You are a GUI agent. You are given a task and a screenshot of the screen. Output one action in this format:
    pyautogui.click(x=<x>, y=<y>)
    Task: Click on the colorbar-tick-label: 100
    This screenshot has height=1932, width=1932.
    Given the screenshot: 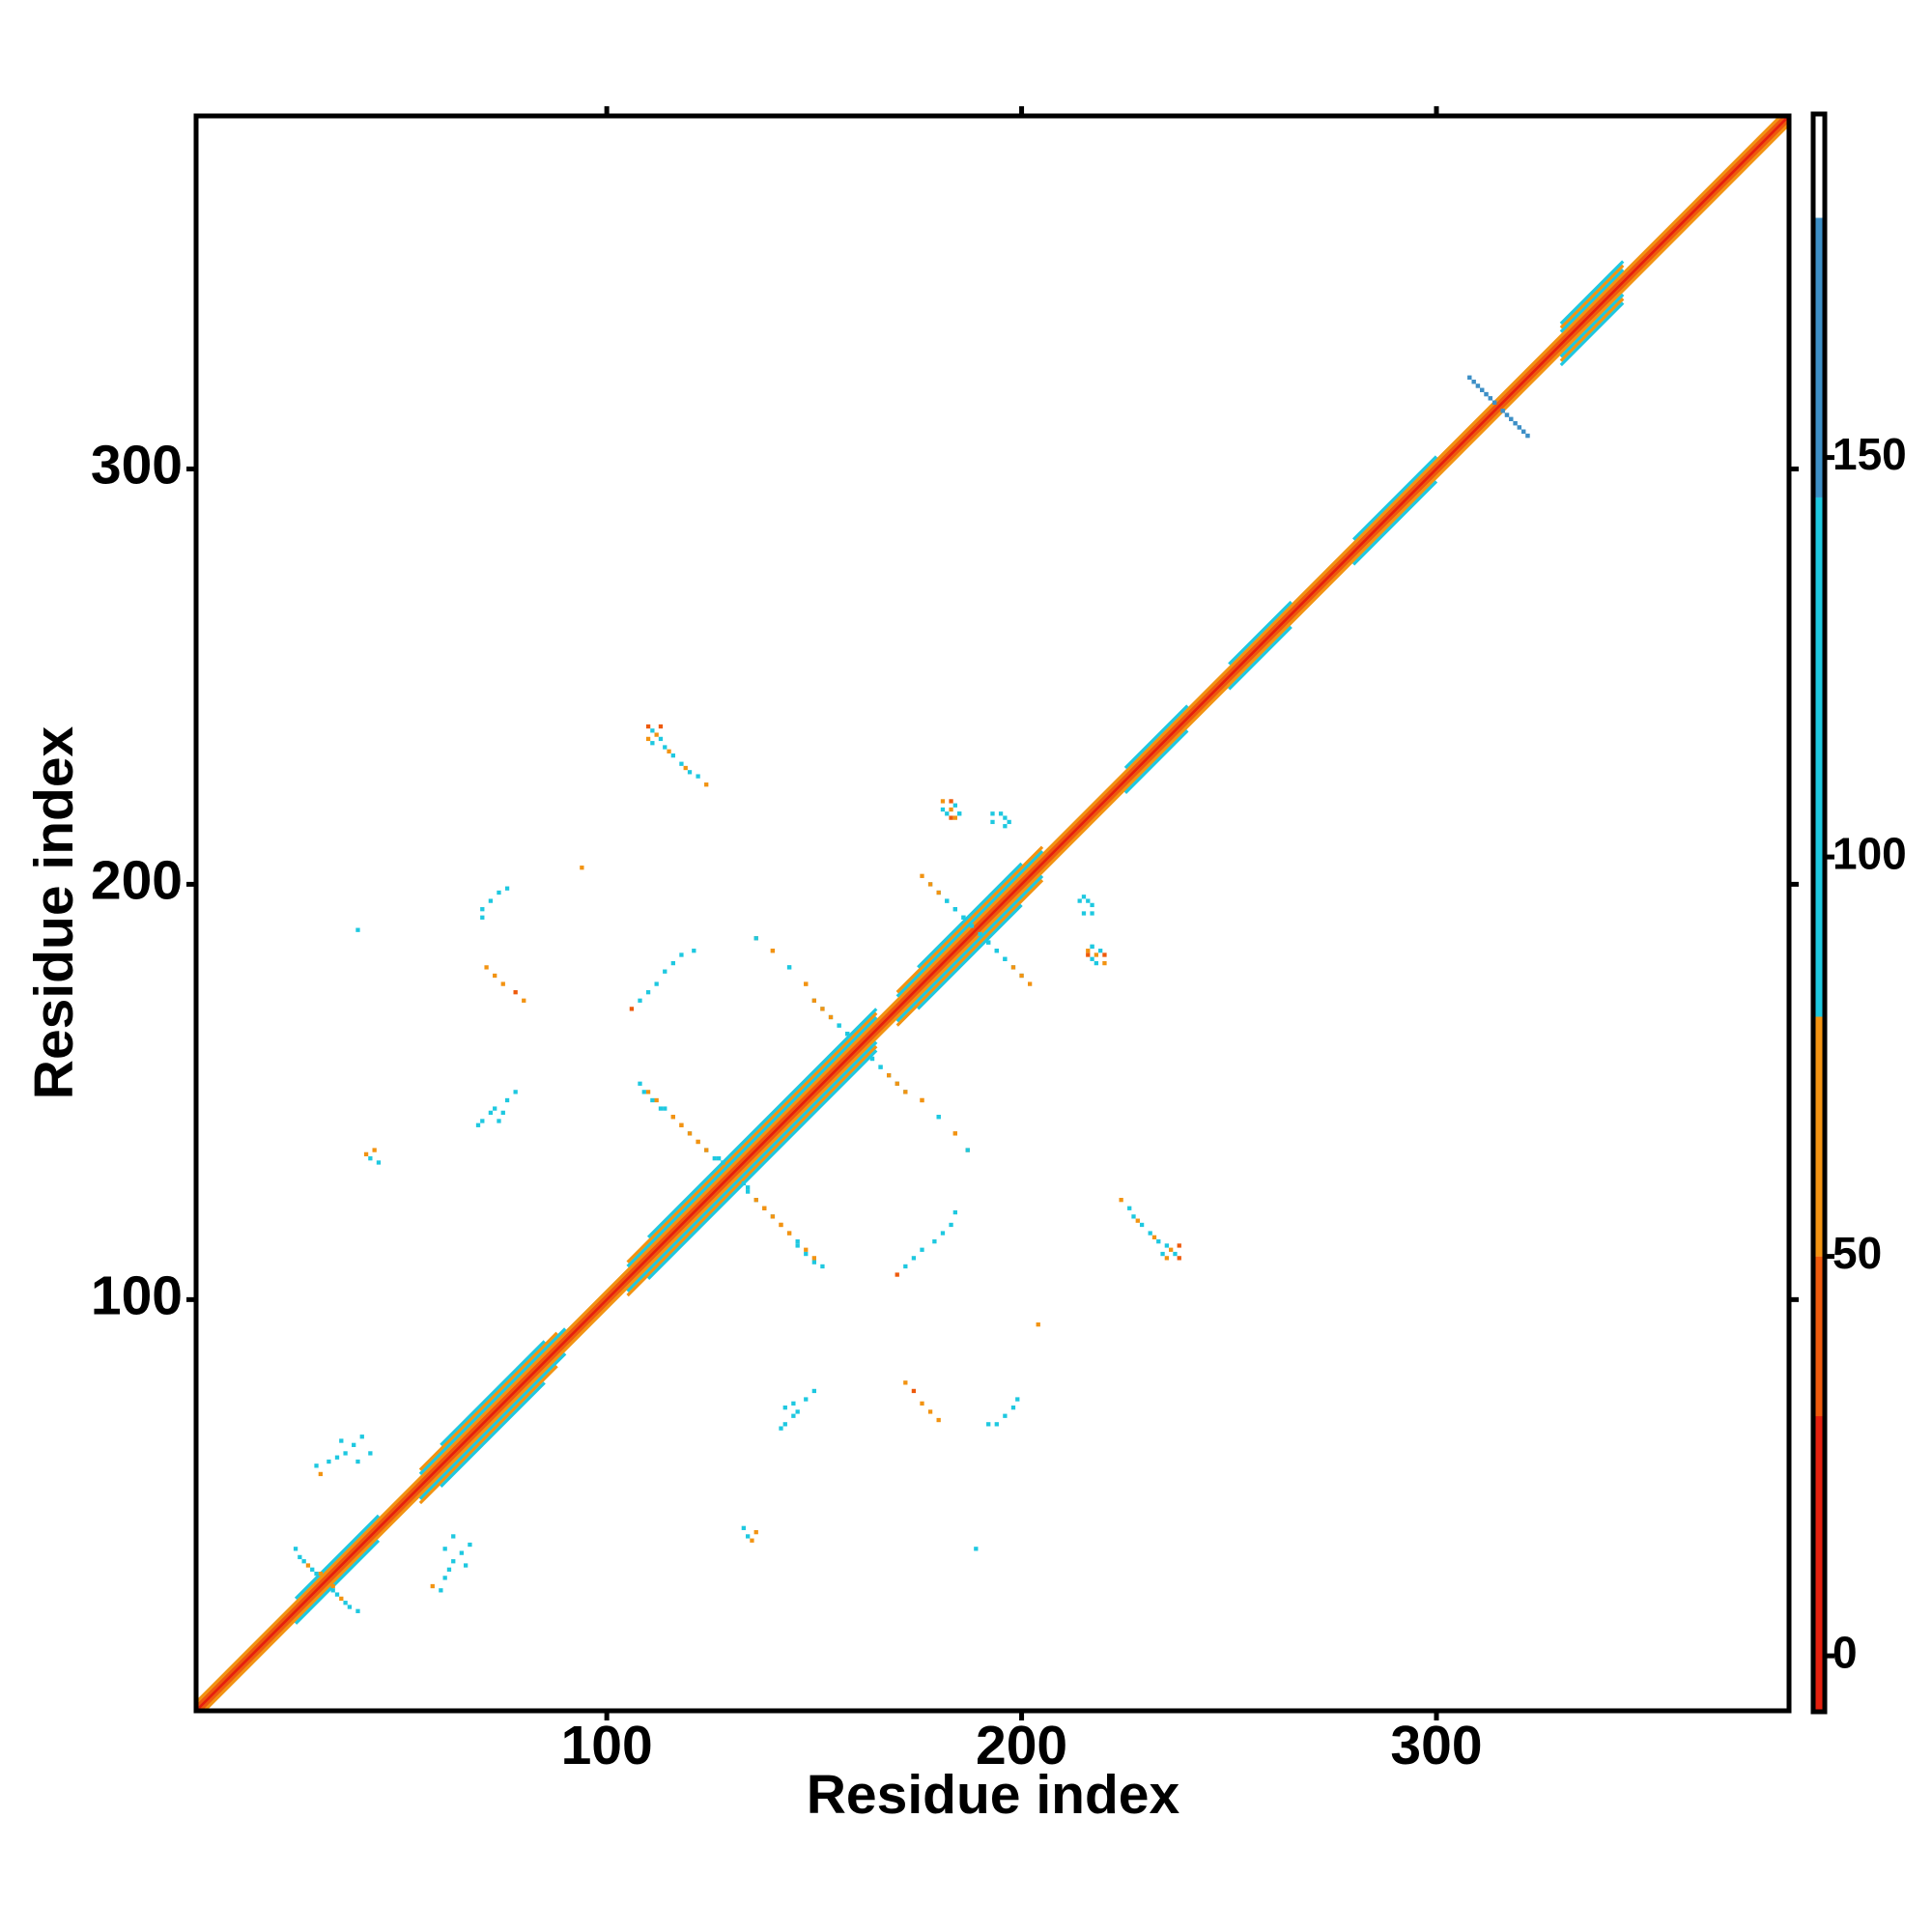 What is the action you would take?
    pyautogui.click(x=1870, y=853)
    